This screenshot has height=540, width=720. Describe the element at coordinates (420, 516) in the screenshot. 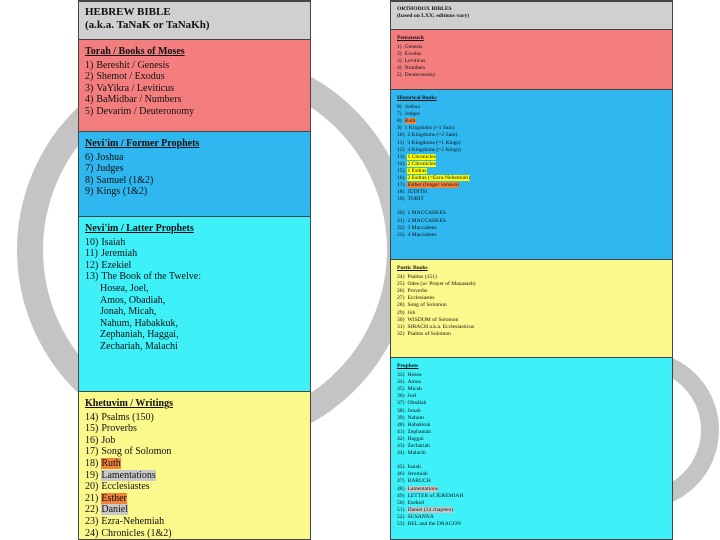

I see `book-name: SUSANNA` at that location.